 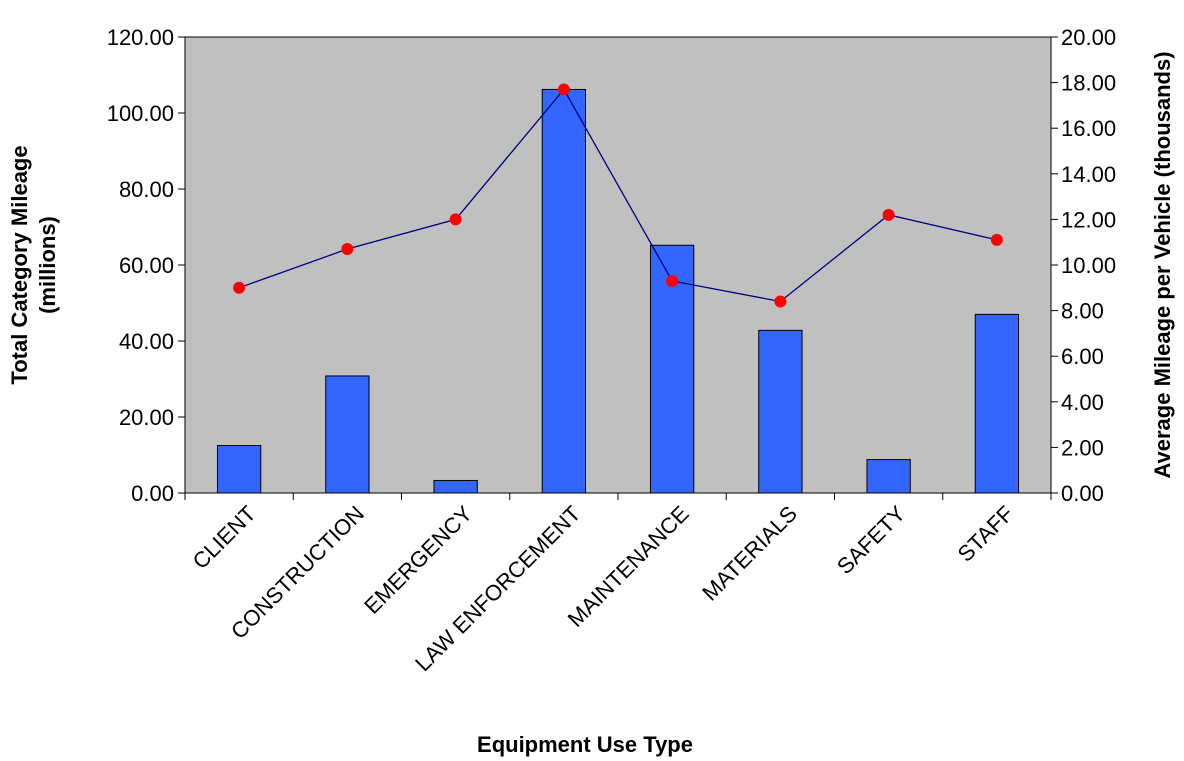 I want to click on x-axis-title: Equipment Use Type, so click(x=585, y=744).